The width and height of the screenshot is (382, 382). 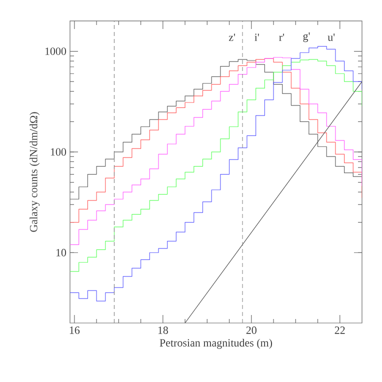 I want to click on x-axis-title: Petrosian magnitudes (m), so click(x=216, y=343).